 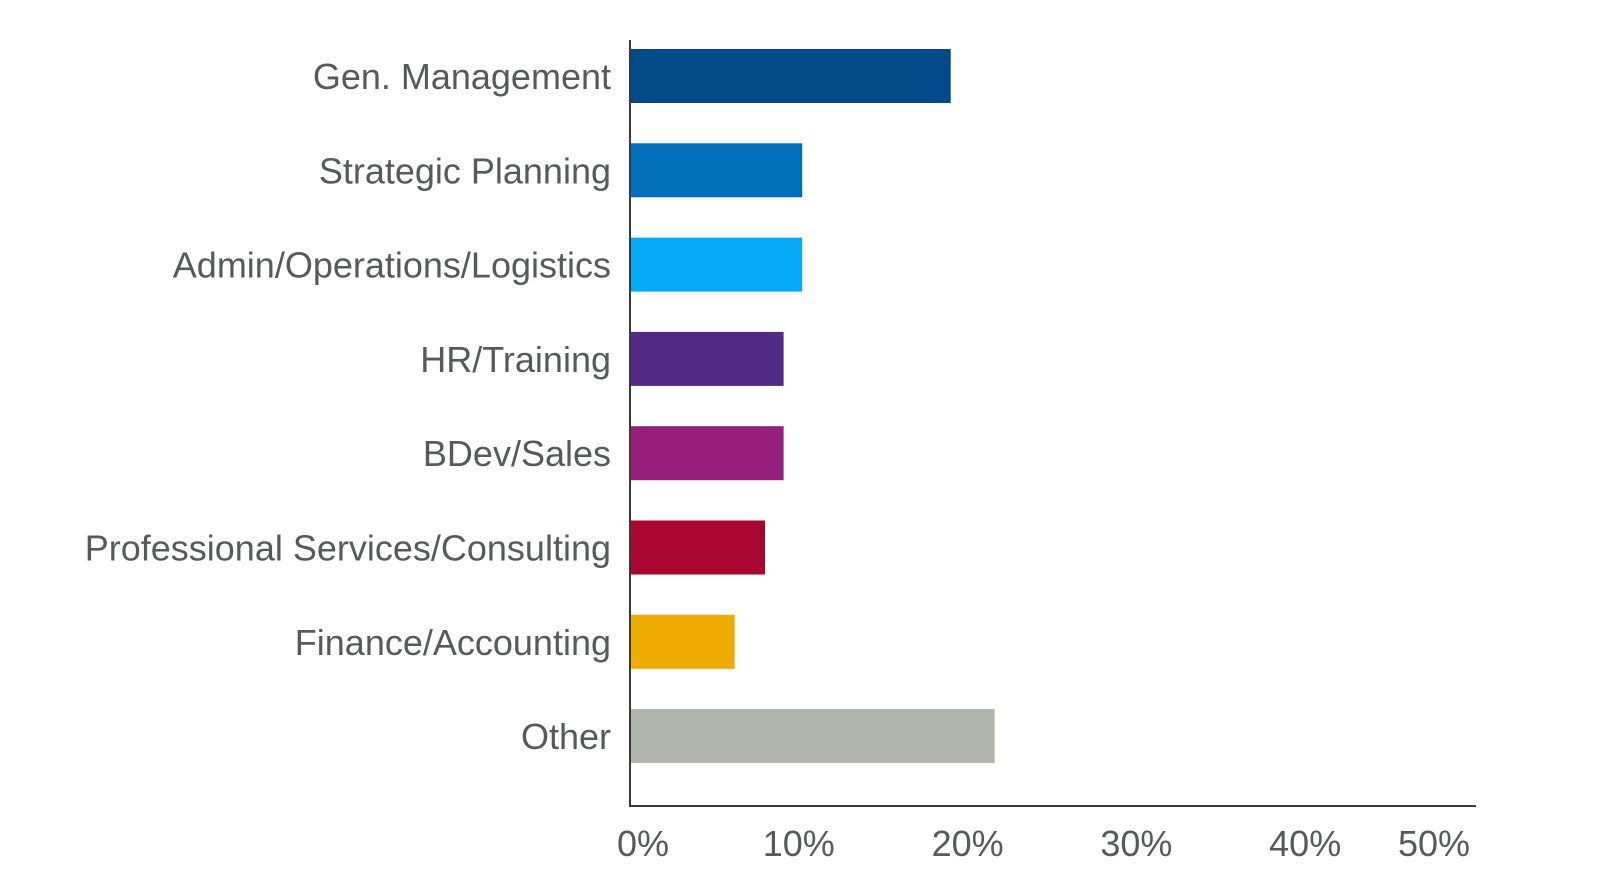 I want to click on category-label: Other, so click(x=566, y=736).